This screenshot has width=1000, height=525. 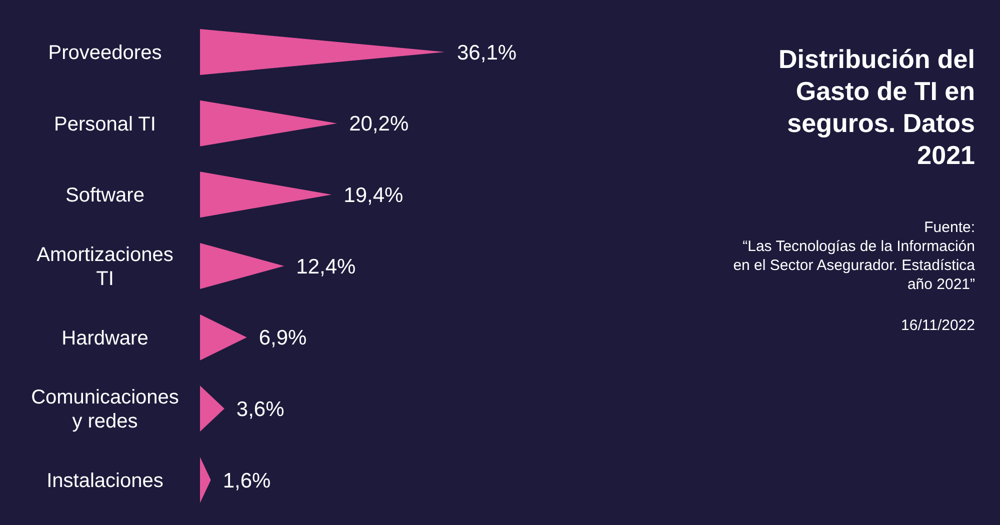 I want to click on y-tick-label: Hardware, so click(x=105, y=338).